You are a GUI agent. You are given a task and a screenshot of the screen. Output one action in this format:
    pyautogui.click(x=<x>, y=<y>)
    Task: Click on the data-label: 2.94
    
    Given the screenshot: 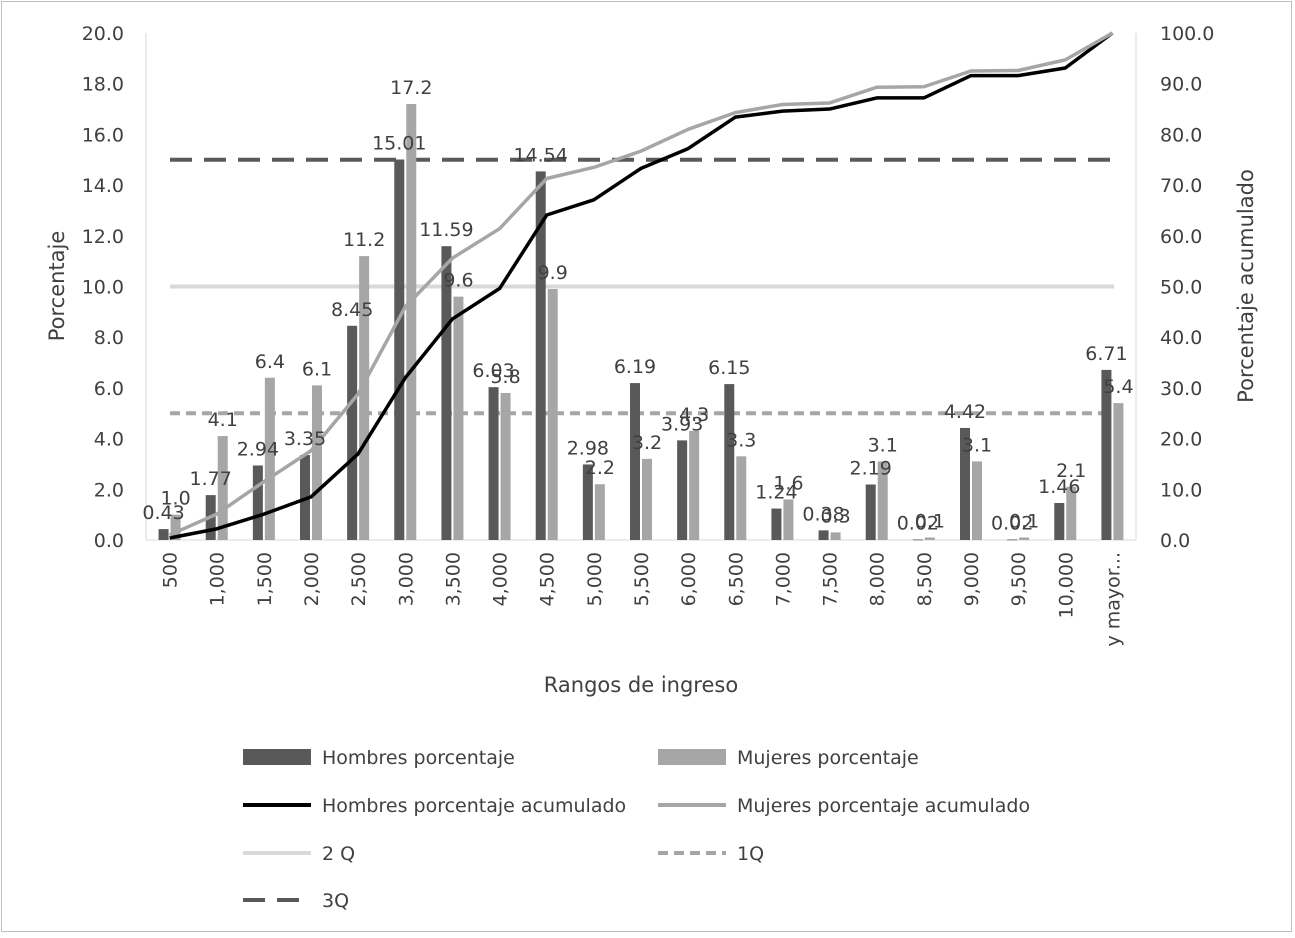 What is the action you would take?
    pyautogui.click(x=258, y=449)
    